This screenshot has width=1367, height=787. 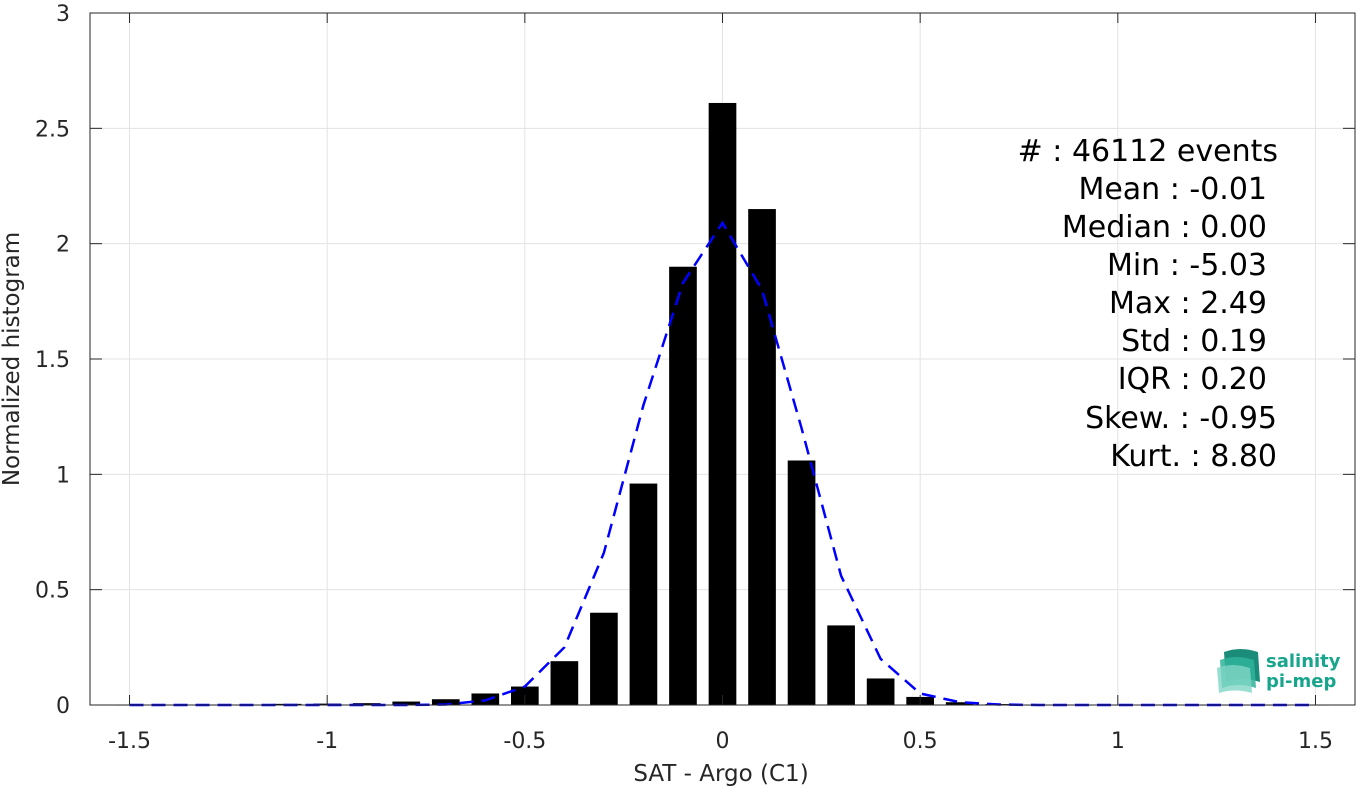 I want to click on y-tick-label: 2, so click(x=63, y=245).